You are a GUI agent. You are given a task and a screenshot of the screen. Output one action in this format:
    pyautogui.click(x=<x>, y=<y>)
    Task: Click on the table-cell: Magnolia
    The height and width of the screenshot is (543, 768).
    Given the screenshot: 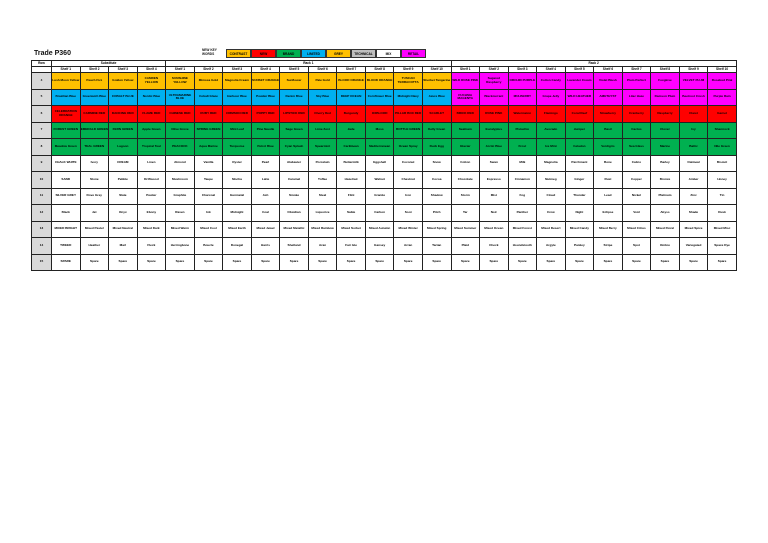 What is the action you would take?
    pyautogui.click(x=551, y=163)
    